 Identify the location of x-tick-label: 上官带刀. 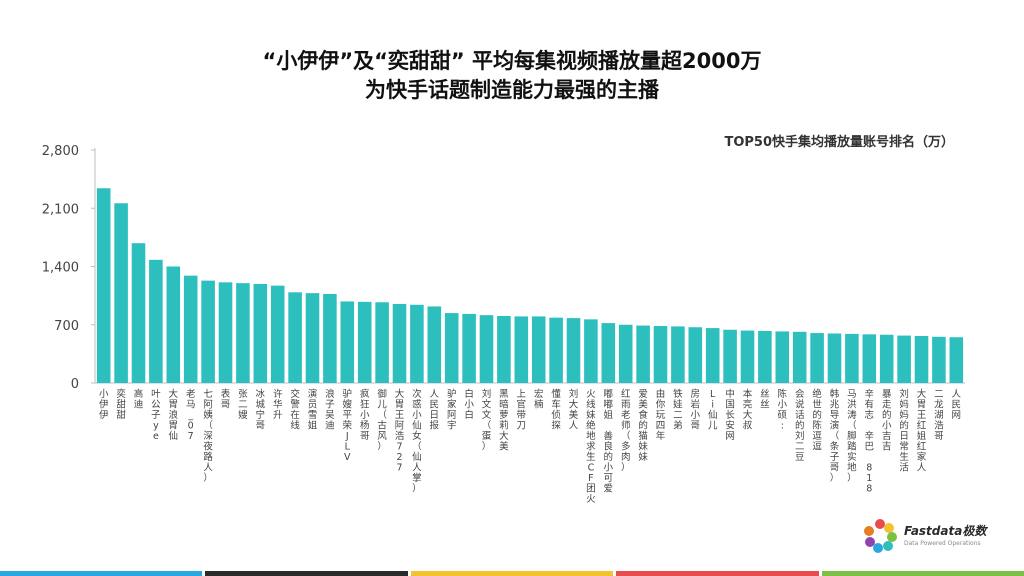
(522, 410).